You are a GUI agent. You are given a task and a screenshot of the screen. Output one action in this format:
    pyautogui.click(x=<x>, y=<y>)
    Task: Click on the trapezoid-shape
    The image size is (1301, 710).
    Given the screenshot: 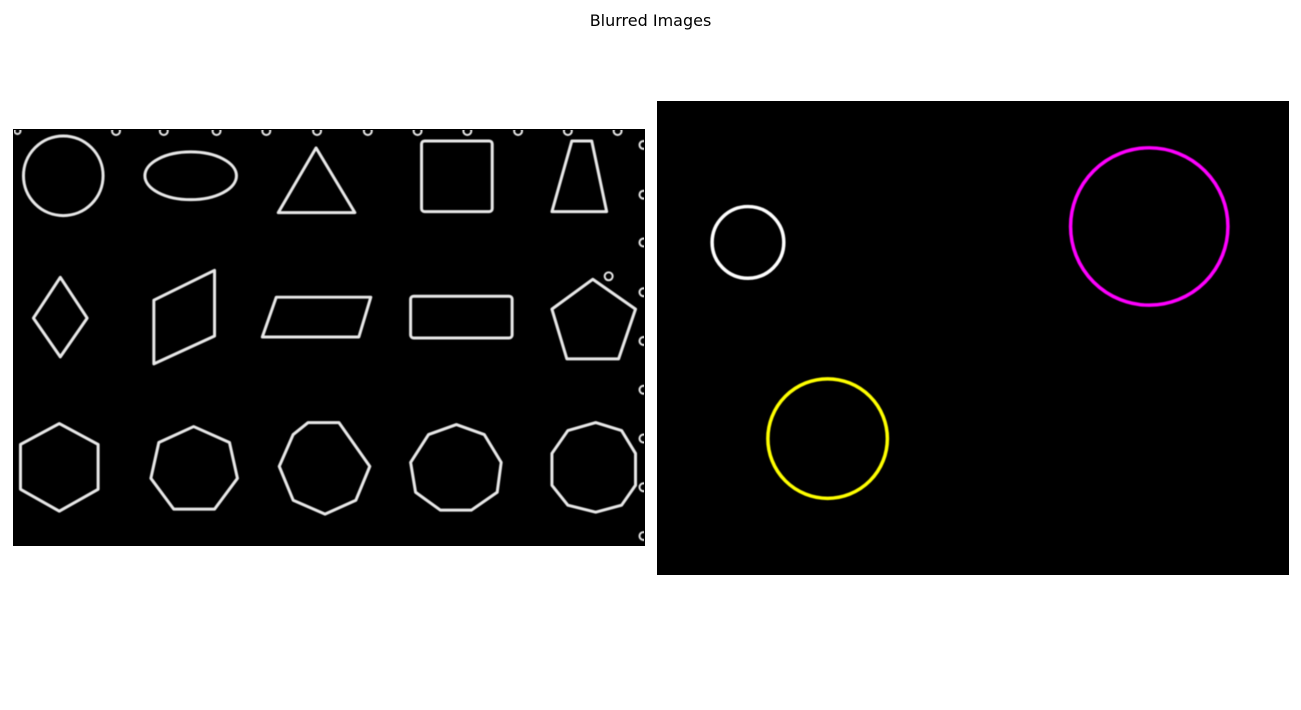 What is the action you would take?
    pyautogui.click(x=579, y=176)
    